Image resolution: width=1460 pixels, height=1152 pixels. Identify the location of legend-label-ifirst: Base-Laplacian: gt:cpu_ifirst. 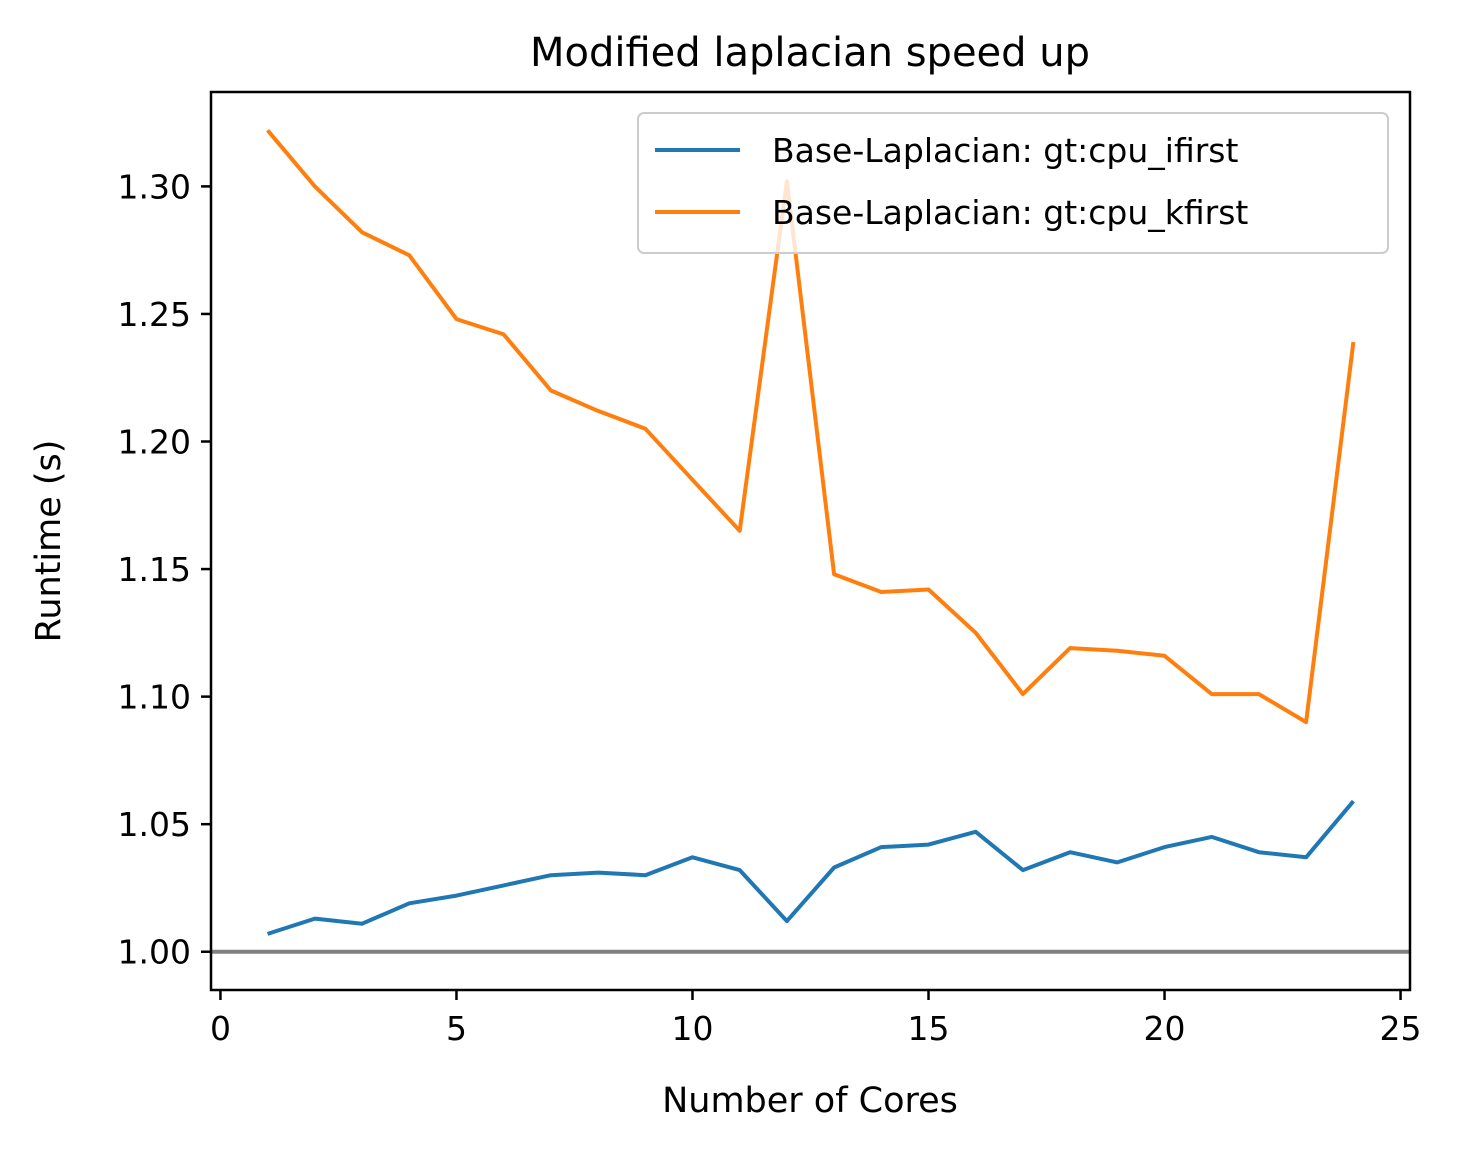
(1005, 150).